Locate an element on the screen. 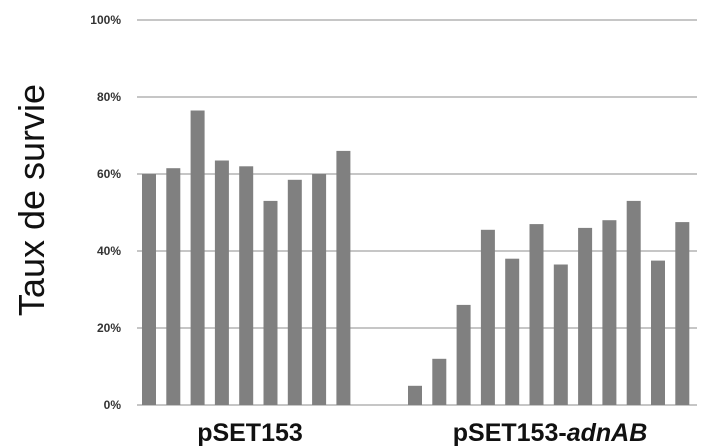  group-label-2-text: pSET153- is located at coordinates (509, 433).